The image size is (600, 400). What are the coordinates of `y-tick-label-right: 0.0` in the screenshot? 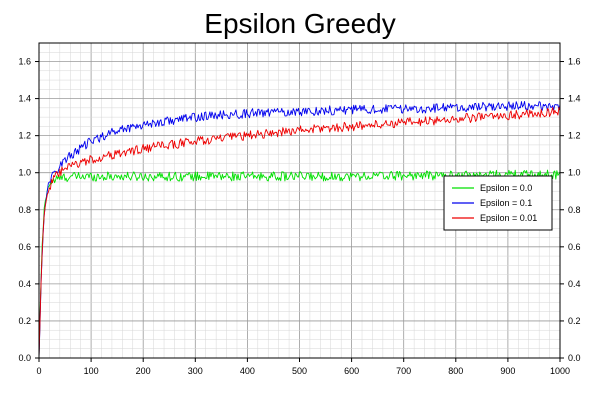 It's located at (574, 358).